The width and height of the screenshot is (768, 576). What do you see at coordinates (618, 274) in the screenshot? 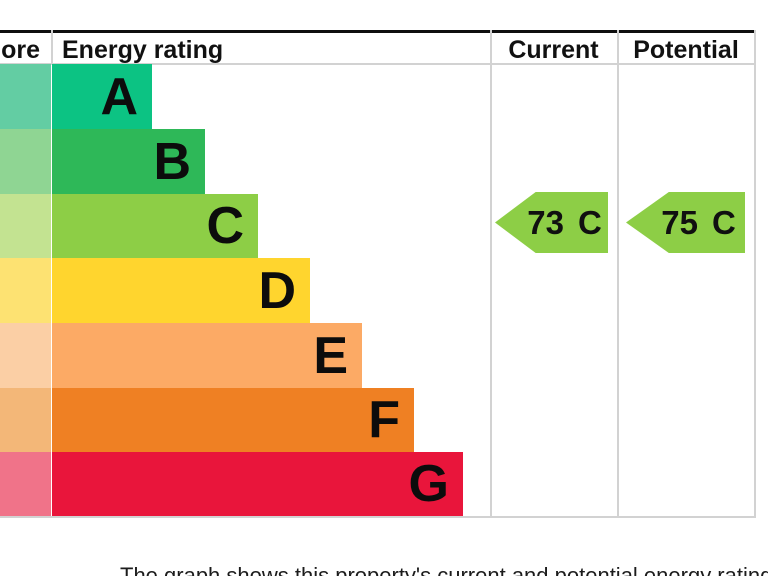
I see `potential-column-divider` at bounding box center [618, 274].